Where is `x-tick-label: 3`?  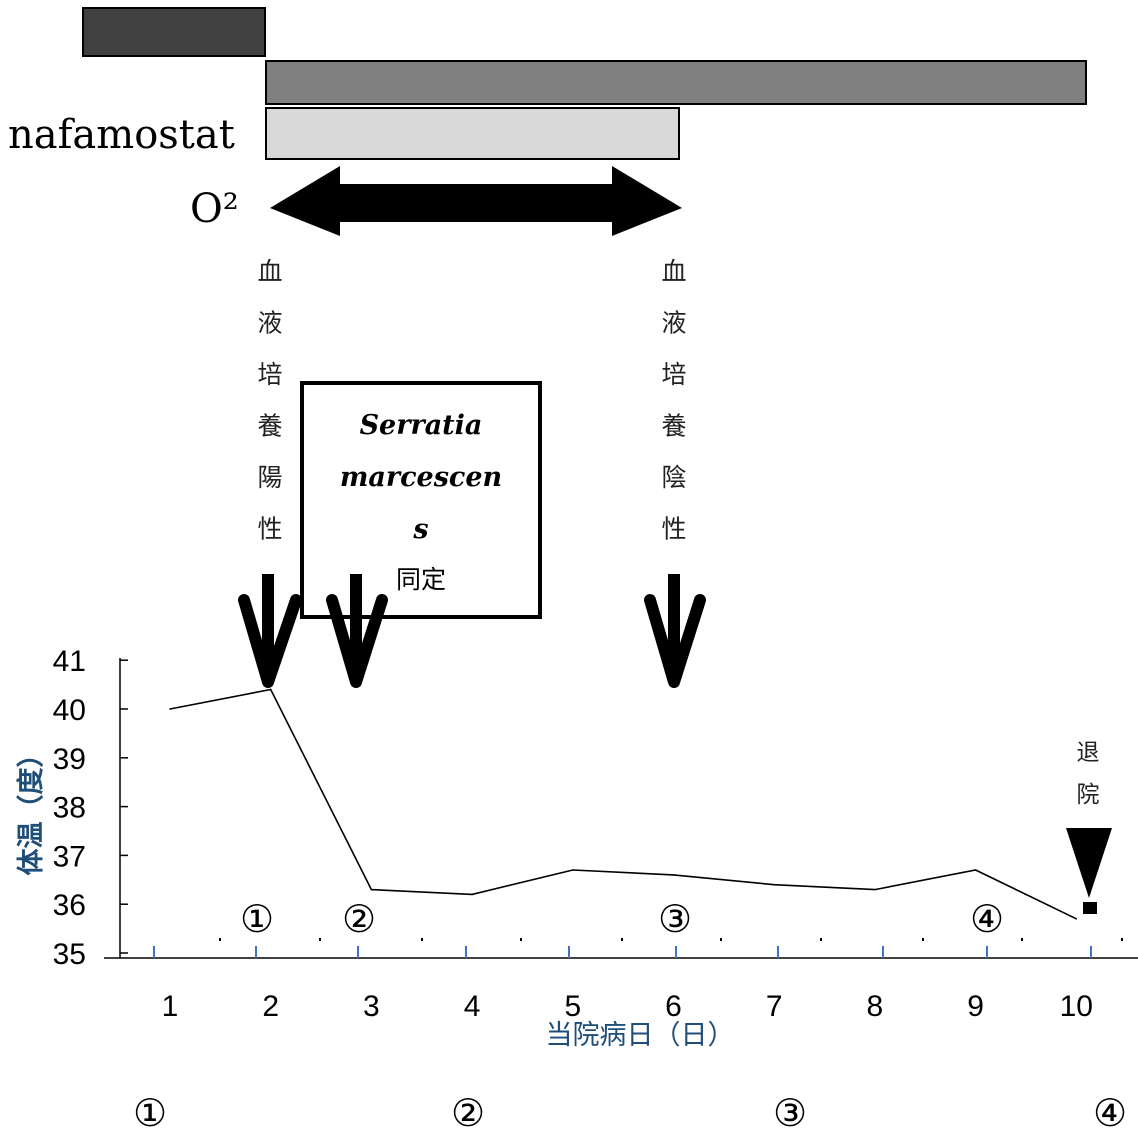
x-tick-label: 3 is located at coordinates (371, 1006).